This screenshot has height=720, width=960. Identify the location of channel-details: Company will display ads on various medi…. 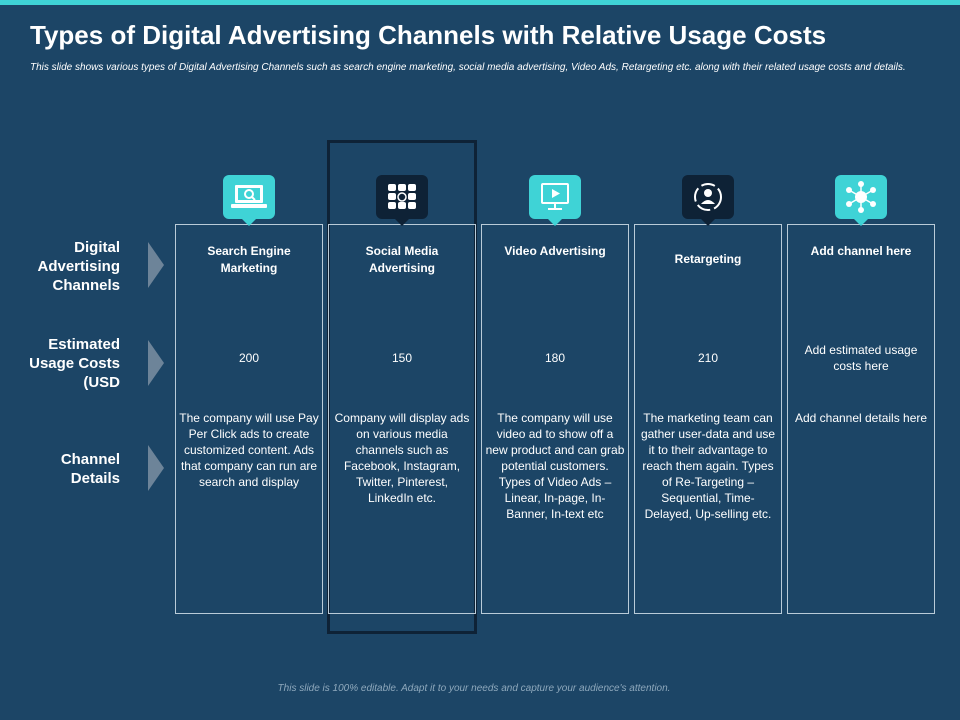
(402, 458).